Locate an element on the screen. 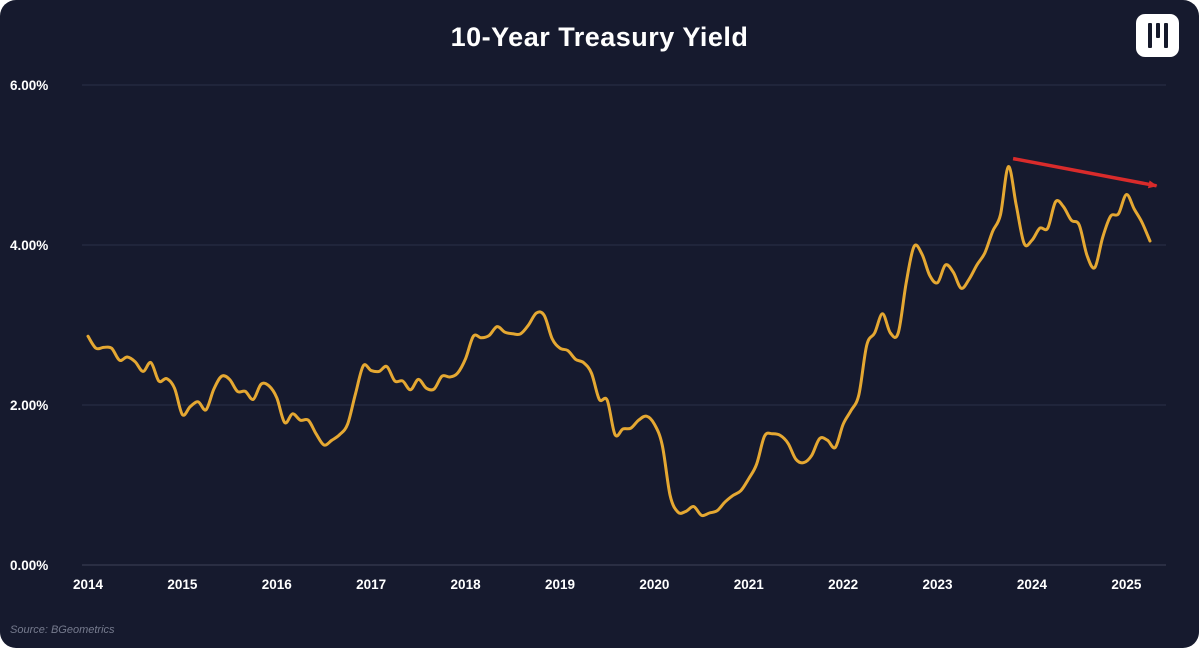 The width and height of the screenshot is (1199, 648). x-axis-tick-label: 2016 is located at coordinates (277, 584).